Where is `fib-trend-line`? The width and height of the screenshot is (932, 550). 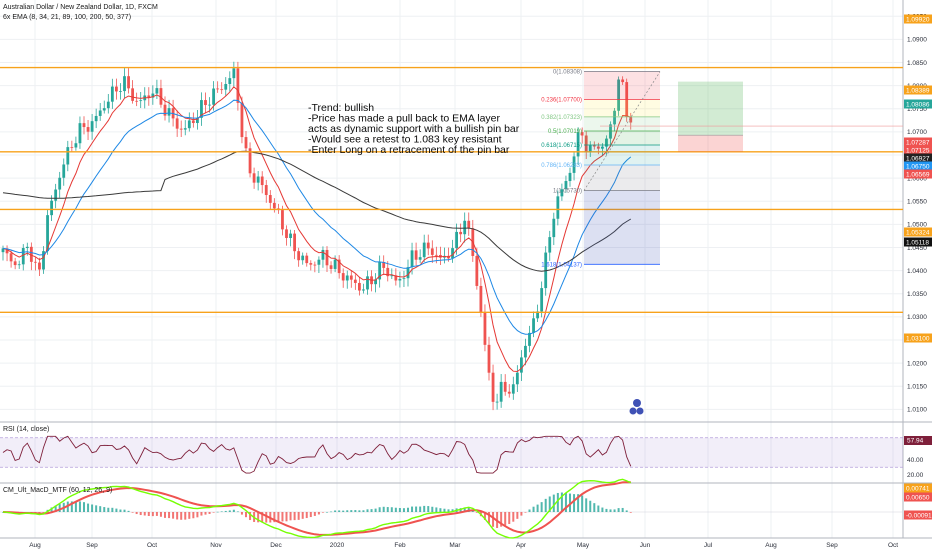 fib-trend-line is located at coordinates (622, 131).